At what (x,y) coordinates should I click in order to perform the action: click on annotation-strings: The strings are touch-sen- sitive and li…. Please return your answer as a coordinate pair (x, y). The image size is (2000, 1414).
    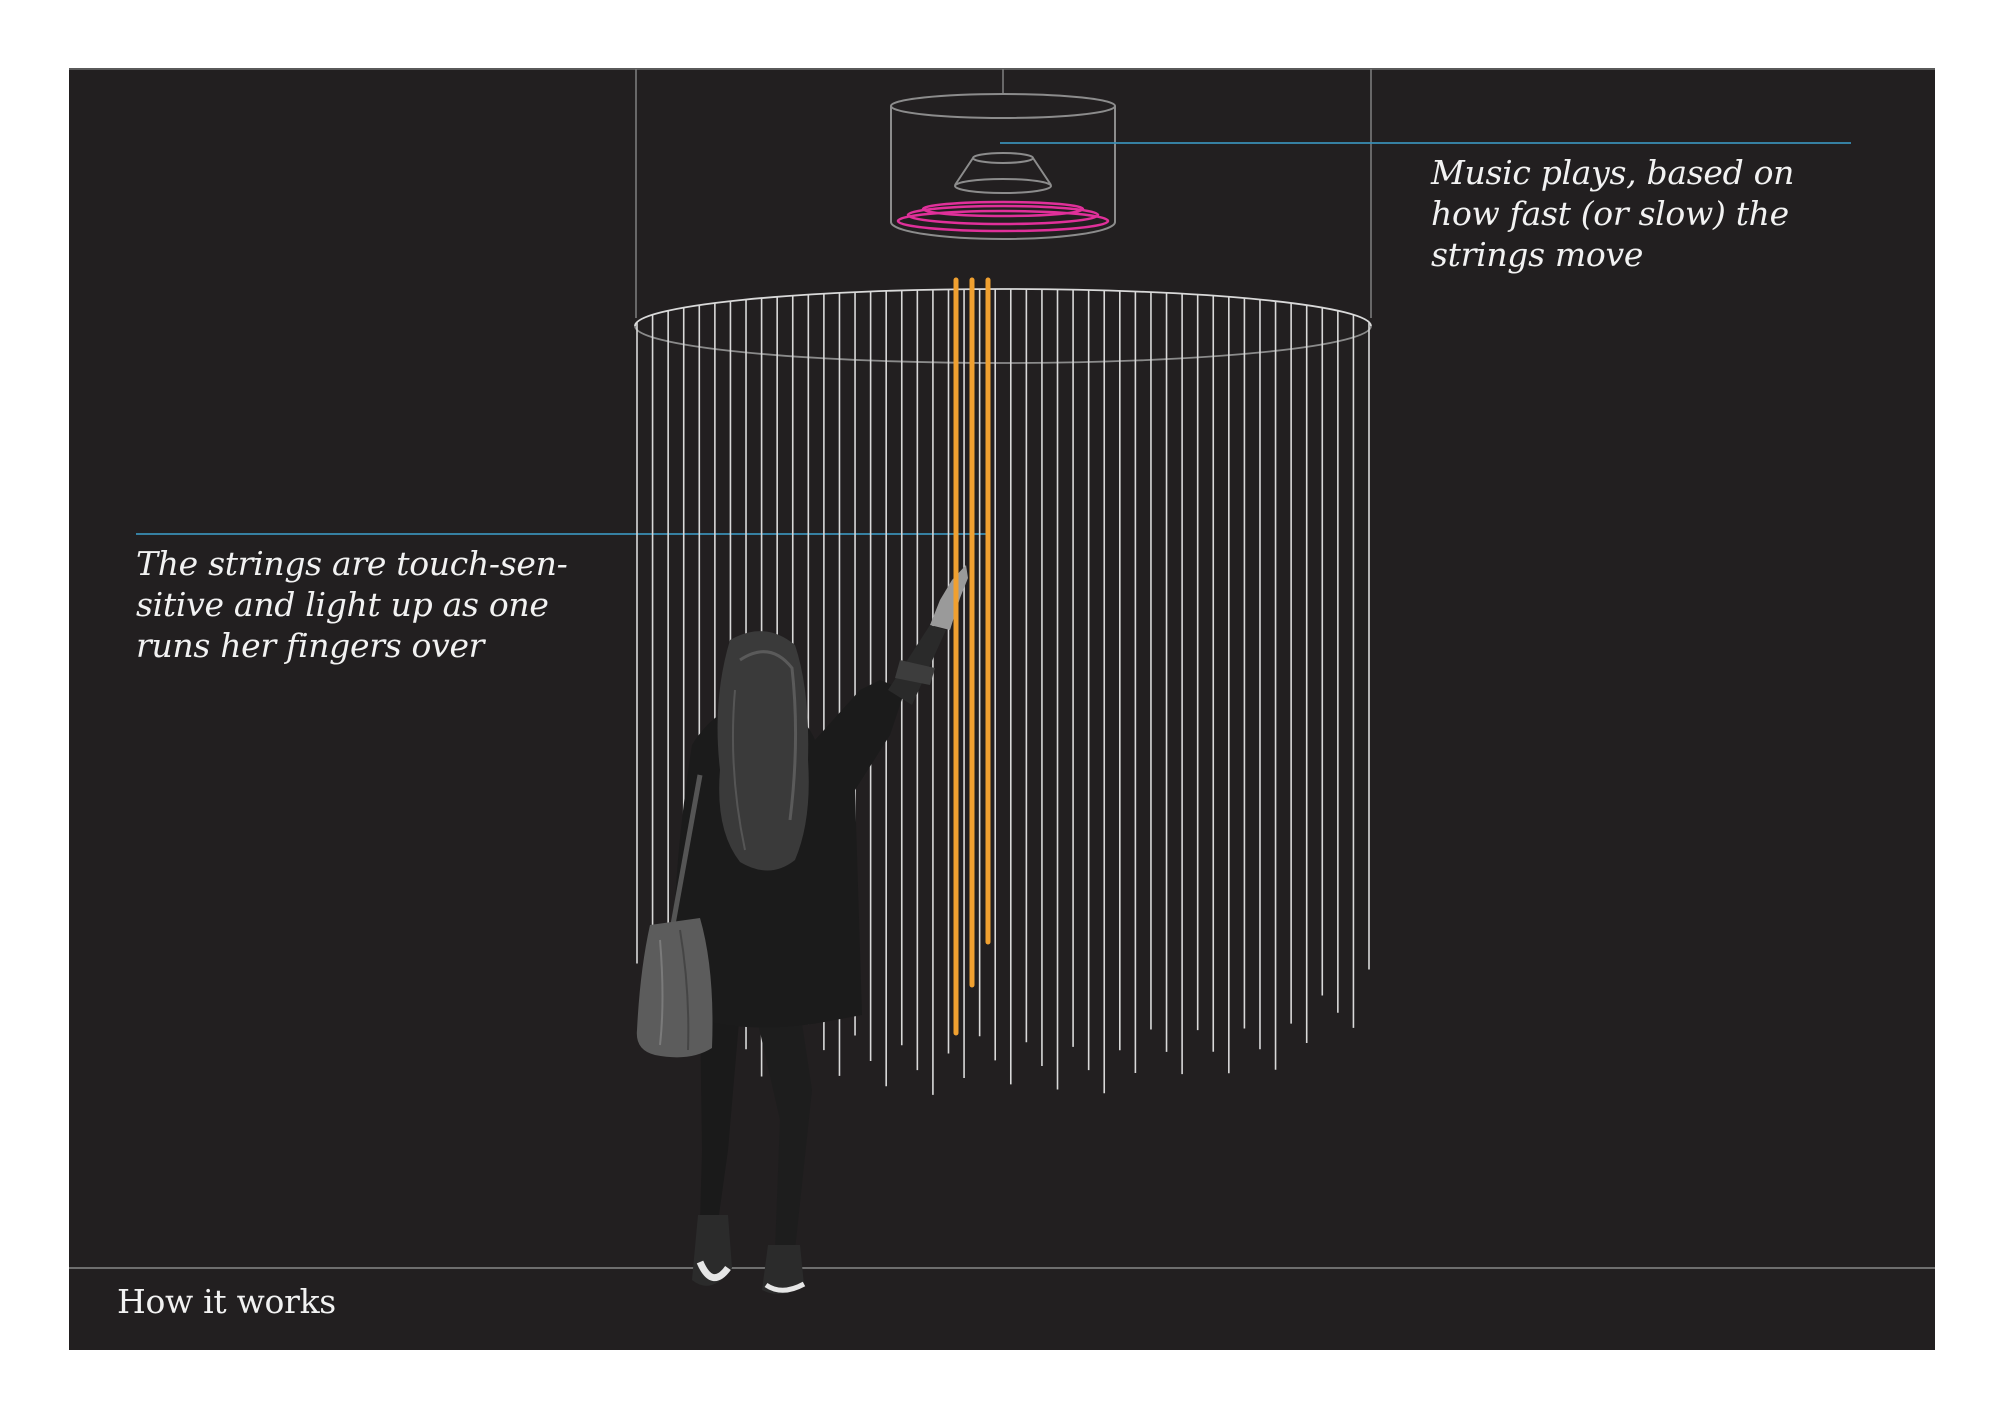
    Looking at the image, I should click on (356, 604).